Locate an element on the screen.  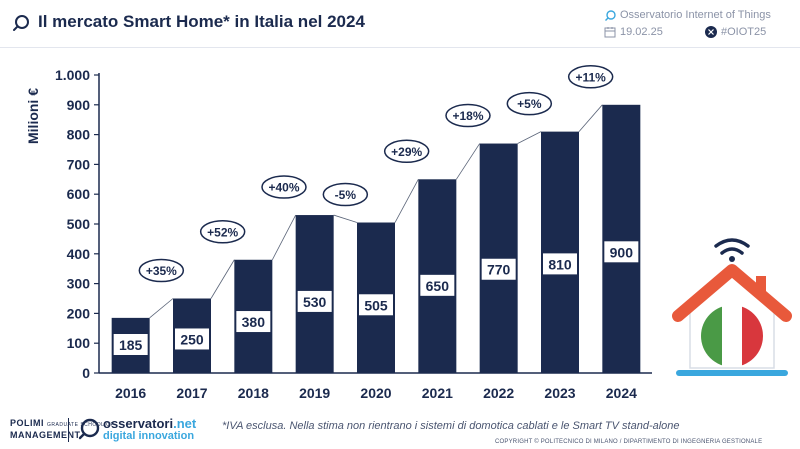
osservatori-tld: .net is located at coordinates (185, 423).